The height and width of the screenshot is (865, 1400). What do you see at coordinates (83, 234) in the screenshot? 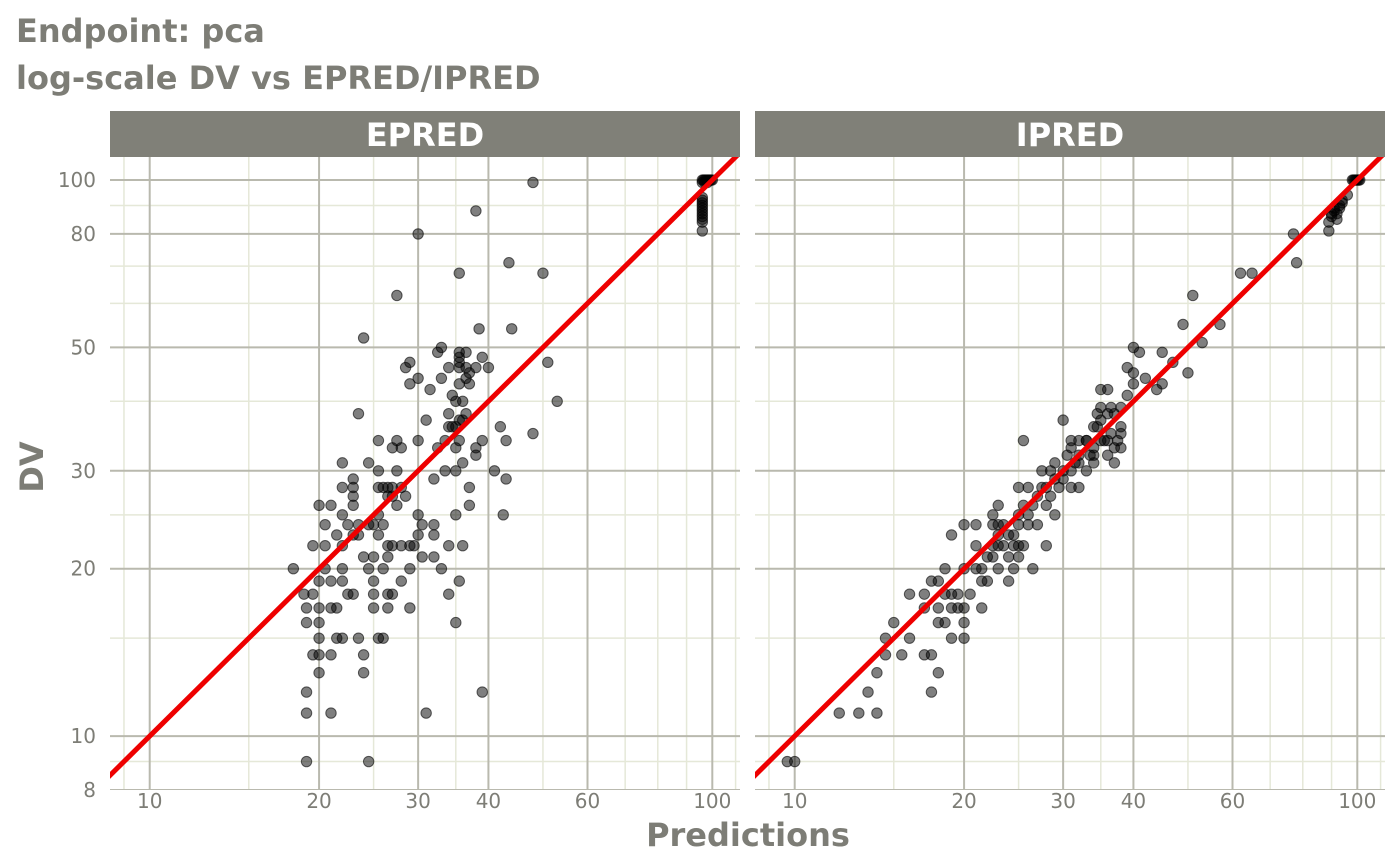
I see `y-tick-label: 80` at bounding box center [83, 234].